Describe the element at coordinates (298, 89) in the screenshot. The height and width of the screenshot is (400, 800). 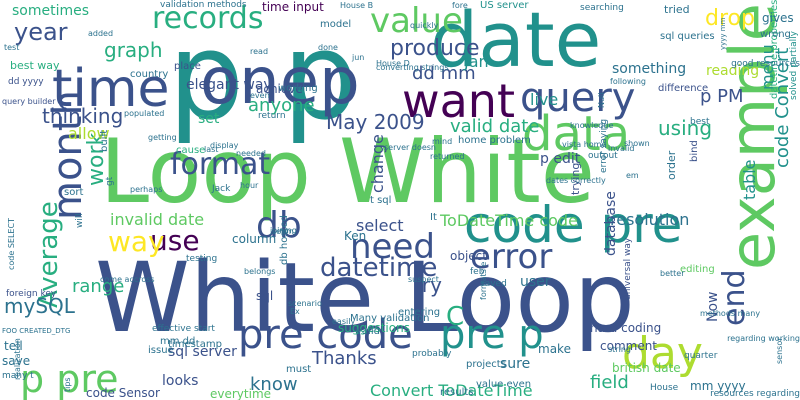
I see `word-working-123: working` at that location.